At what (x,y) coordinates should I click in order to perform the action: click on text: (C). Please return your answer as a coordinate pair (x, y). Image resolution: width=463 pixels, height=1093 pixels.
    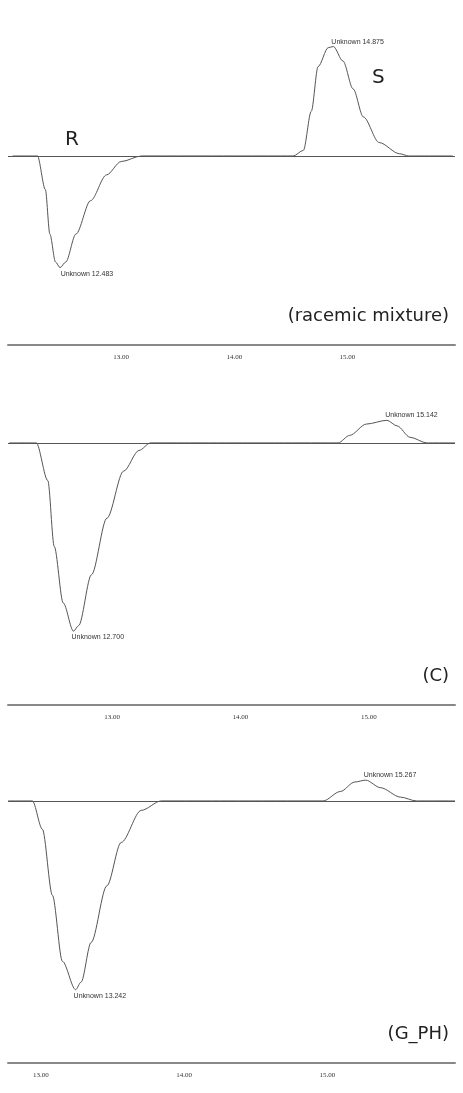
    Looking at the image, I should click on (436, 674).